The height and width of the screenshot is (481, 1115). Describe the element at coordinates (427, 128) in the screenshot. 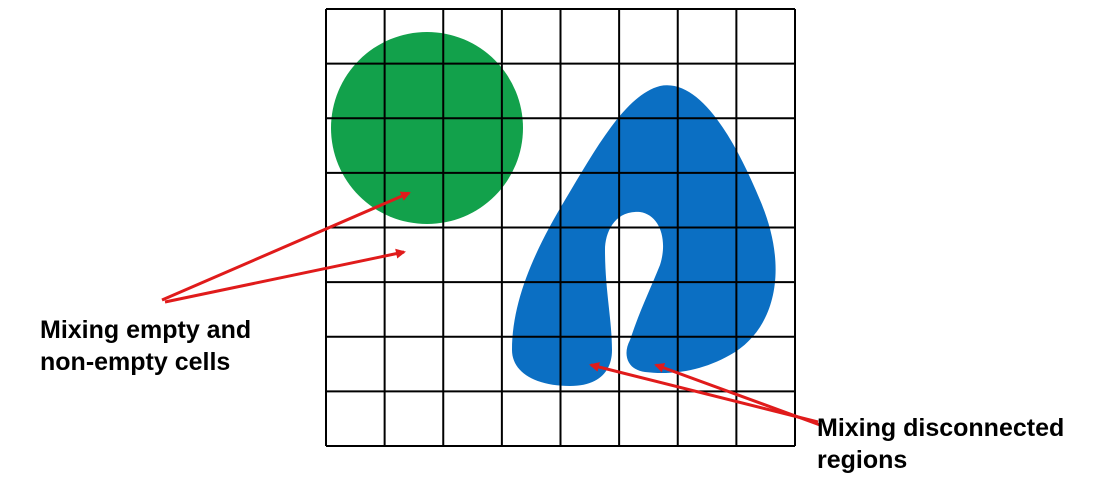

I see `green-circle-region` at that location.